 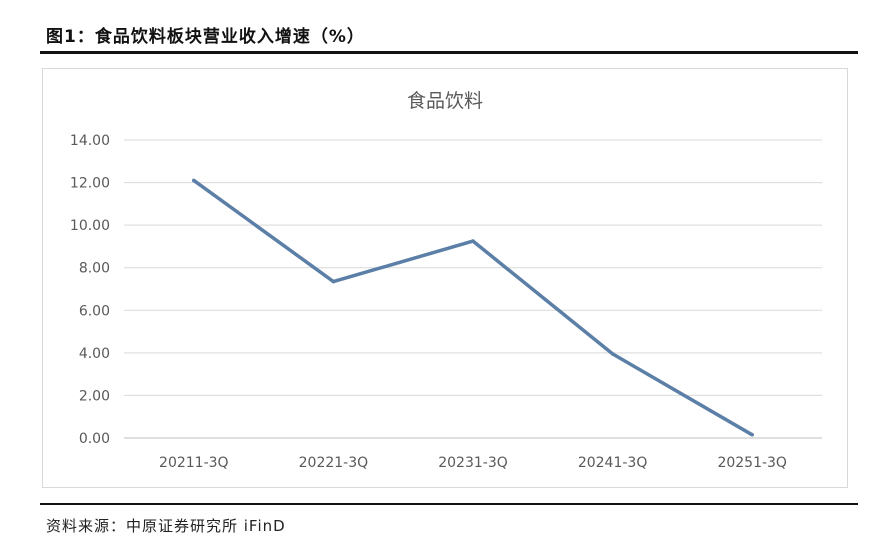 What do you see at coordinates (94, 269) in the screenshot?
I see `y-tick-label: 8.00` at bounding box center [94, 269].